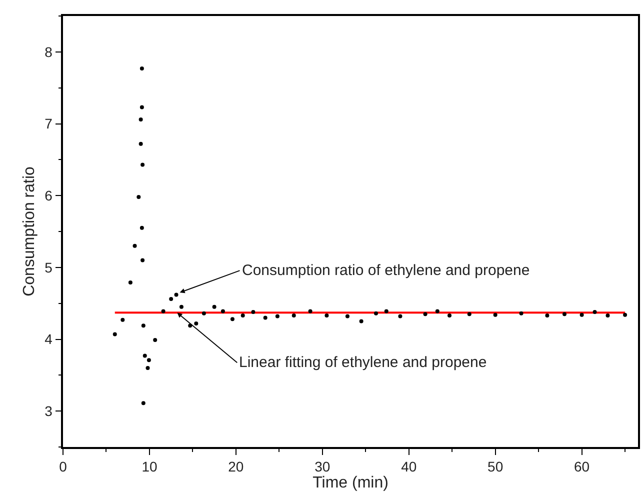 The image size is (643, 503). I want to click on y-tick-label: 6, so click(48, 195).